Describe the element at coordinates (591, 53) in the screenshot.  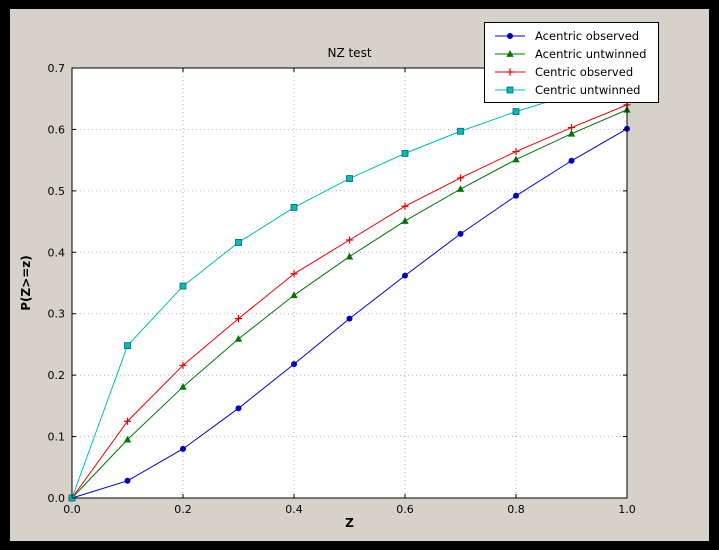
I see `legend-label-acentric-untwinned: Acentric untwinned` at that location.